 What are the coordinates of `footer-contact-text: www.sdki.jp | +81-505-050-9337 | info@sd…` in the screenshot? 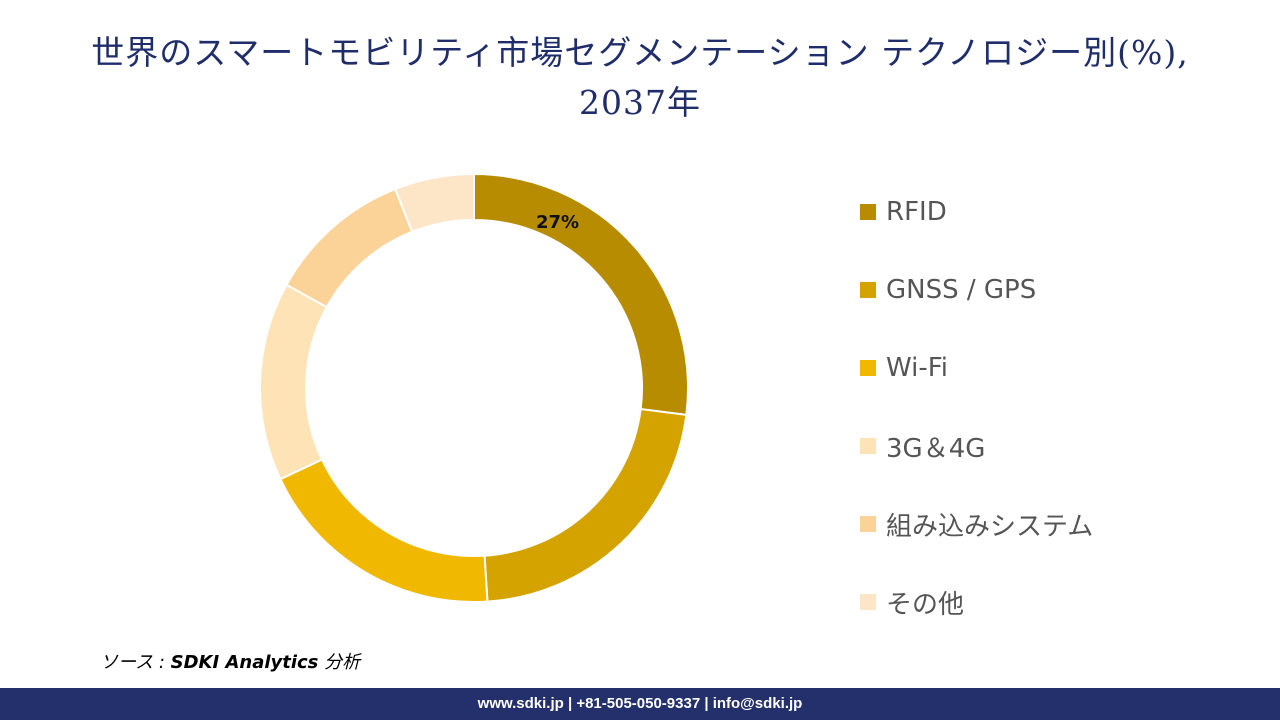 It's located at (640, 703).